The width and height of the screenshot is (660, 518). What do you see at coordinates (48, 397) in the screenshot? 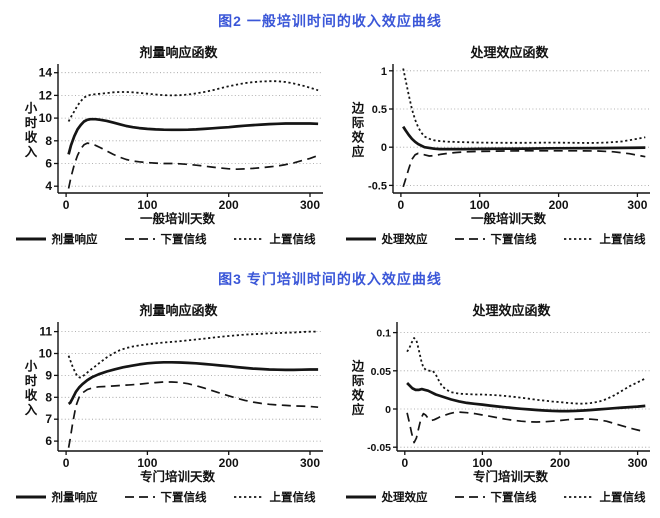
I see `y-tick-label: 8` at bounding box center [48, 397].